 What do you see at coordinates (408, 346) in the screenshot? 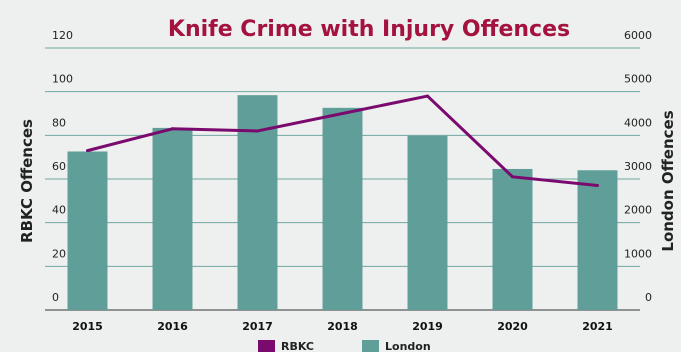
I see `legend-label-london: London` at bounding box center [408, 346].